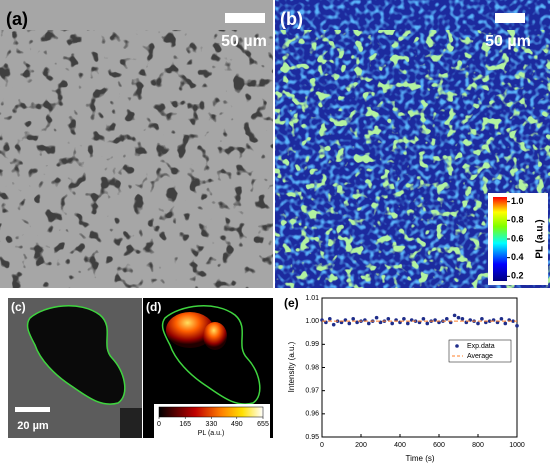  I want to click on colorbar-tick-label: 165, so click(185, 424).